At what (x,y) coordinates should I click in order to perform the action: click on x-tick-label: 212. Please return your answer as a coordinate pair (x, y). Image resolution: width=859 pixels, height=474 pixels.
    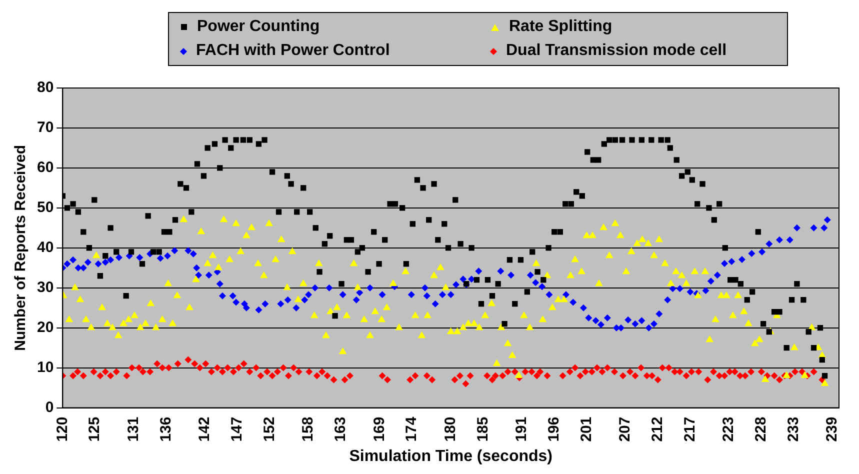
    Looking at the image, I should click on (657, 429).